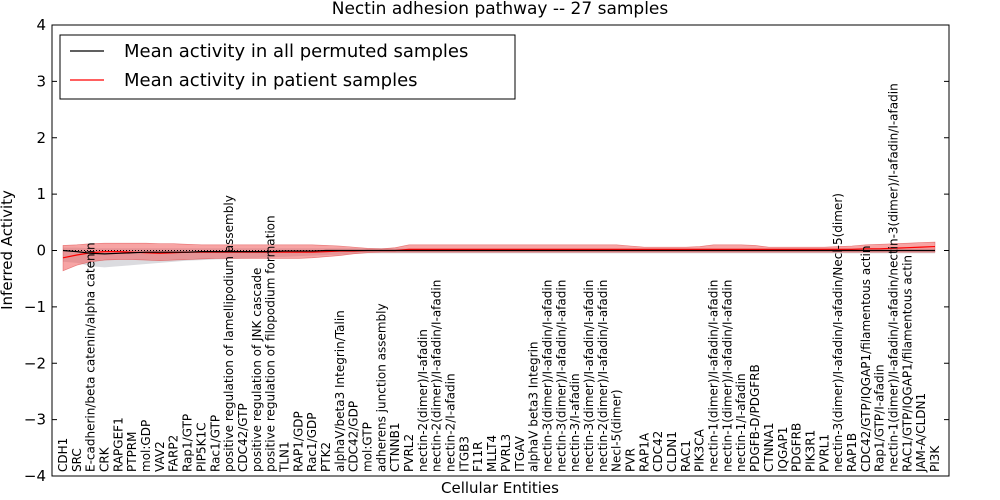 The height and width of the screenshot is (500, 1000). What do you see at coordinates (35, 420) in the screenshot?
I see `y-tick-label: −3` at bounding box center [35, 420].